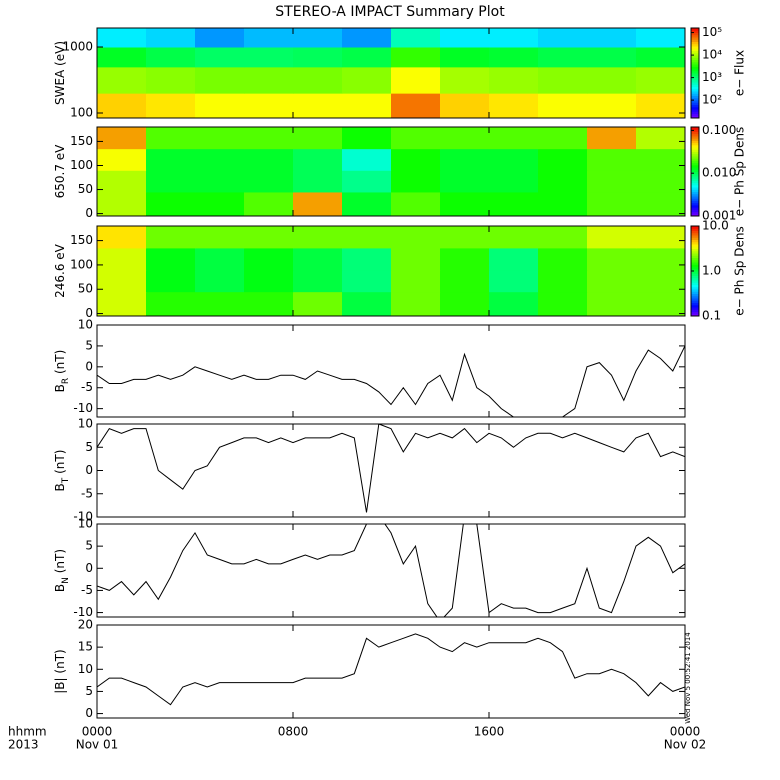 The image size is (780, 780). Describe the element at coordinates (715, 226) in the screenshot. I see `colorbar-tick-label: 10.0` at that location.